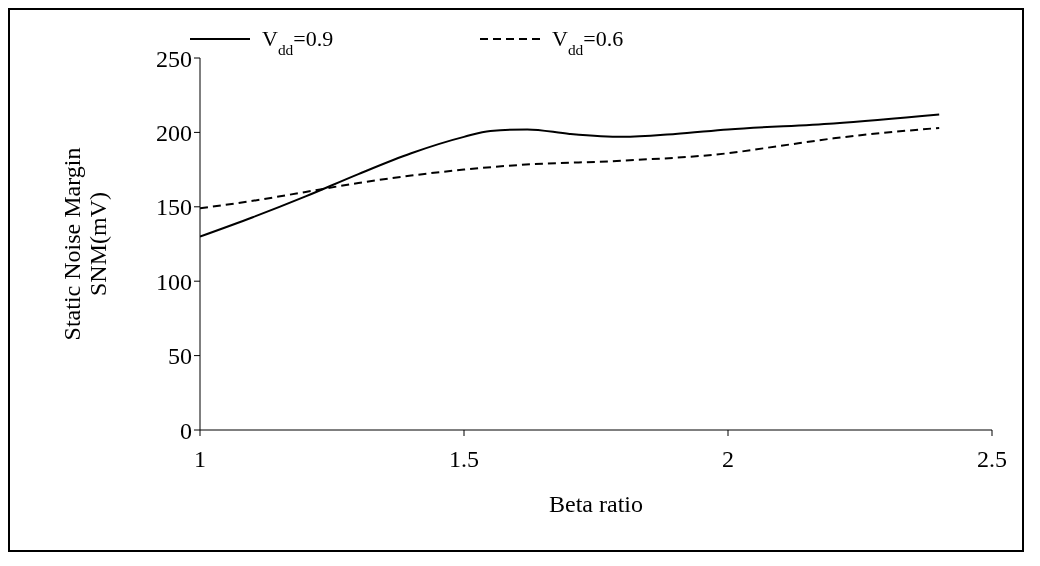  Describe the element at coordinates (298, 42) in the screenshot. I see `legend-label: V$_{dd}$=0.9` at that location.